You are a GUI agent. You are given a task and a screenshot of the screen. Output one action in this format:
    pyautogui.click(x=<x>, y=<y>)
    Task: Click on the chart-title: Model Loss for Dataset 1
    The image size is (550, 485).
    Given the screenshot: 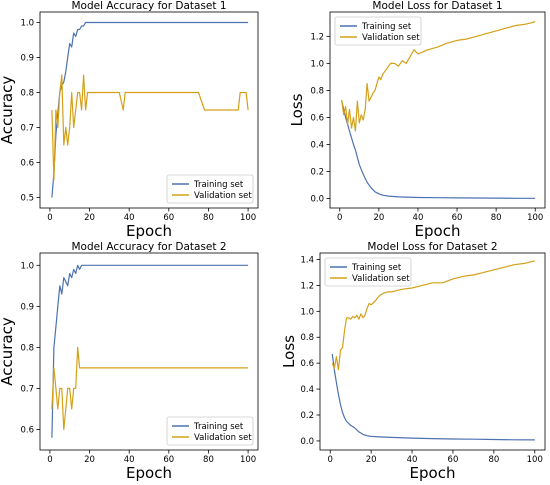 What is the action you would take?
    pyautogui.click(x=437, y=6)
    